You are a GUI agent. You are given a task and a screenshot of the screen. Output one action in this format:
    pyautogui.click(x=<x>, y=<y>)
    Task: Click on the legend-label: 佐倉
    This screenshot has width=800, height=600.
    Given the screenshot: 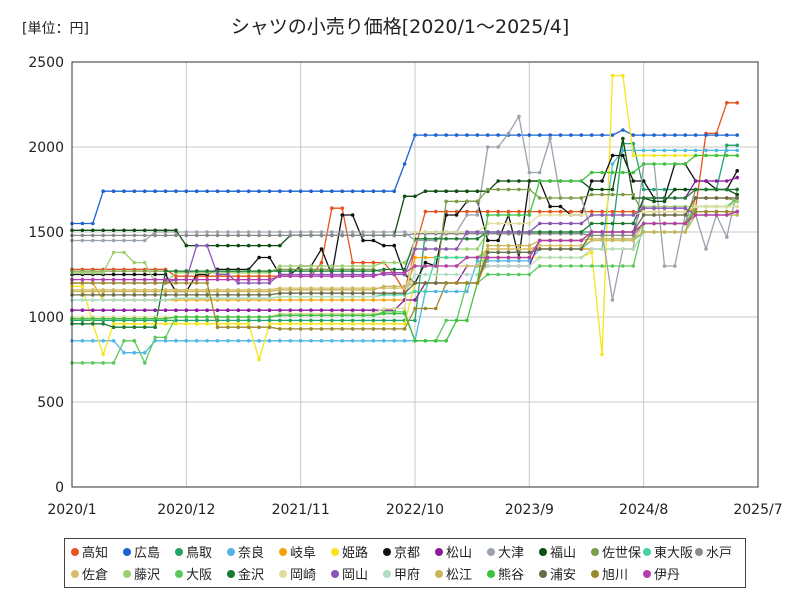 What is the action you would take?
    pyautogui.click(x=95, y=575)
    